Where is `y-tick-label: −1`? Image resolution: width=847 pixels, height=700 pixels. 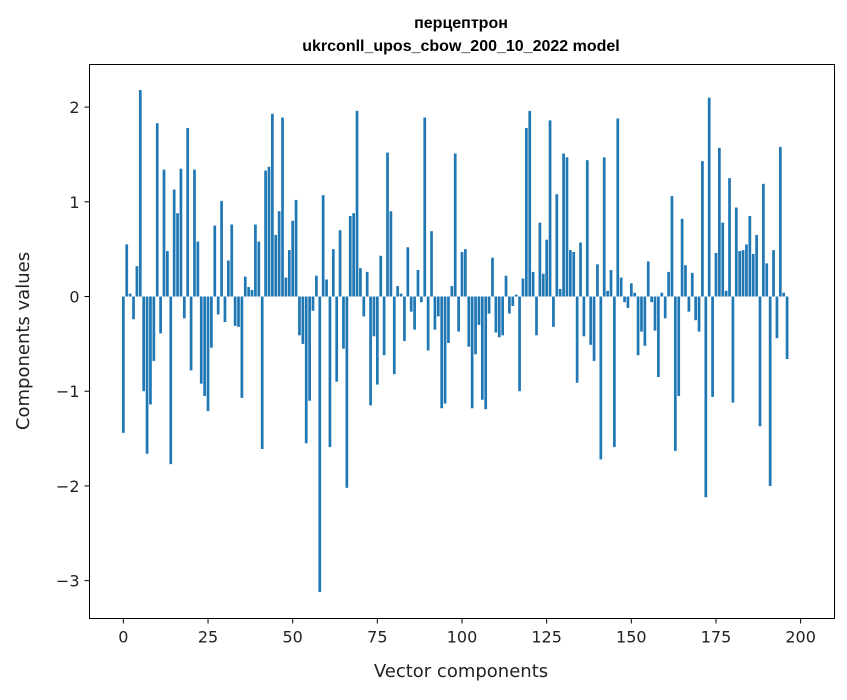 y-tick-label: −1 is located at coordinates (68, 391).